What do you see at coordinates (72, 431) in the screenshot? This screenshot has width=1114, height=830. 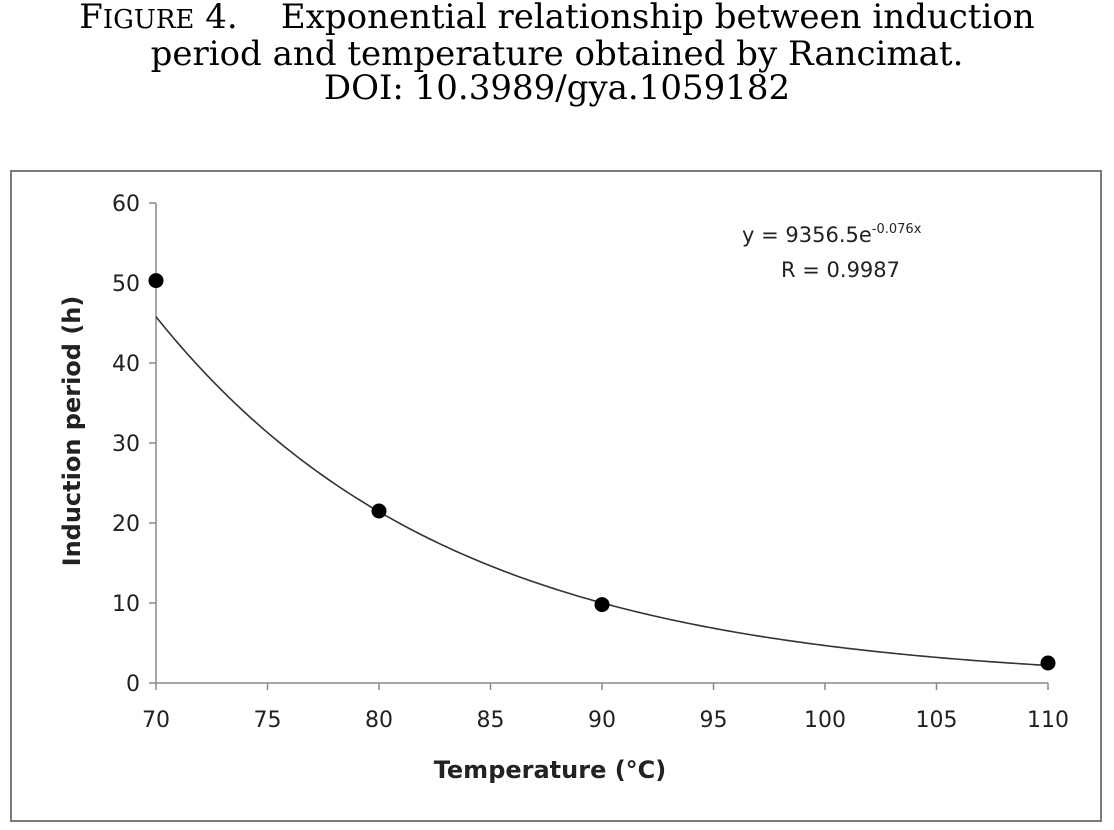 I see `y-axis-label: Induction period (h)` at bounding box center [72, 431].